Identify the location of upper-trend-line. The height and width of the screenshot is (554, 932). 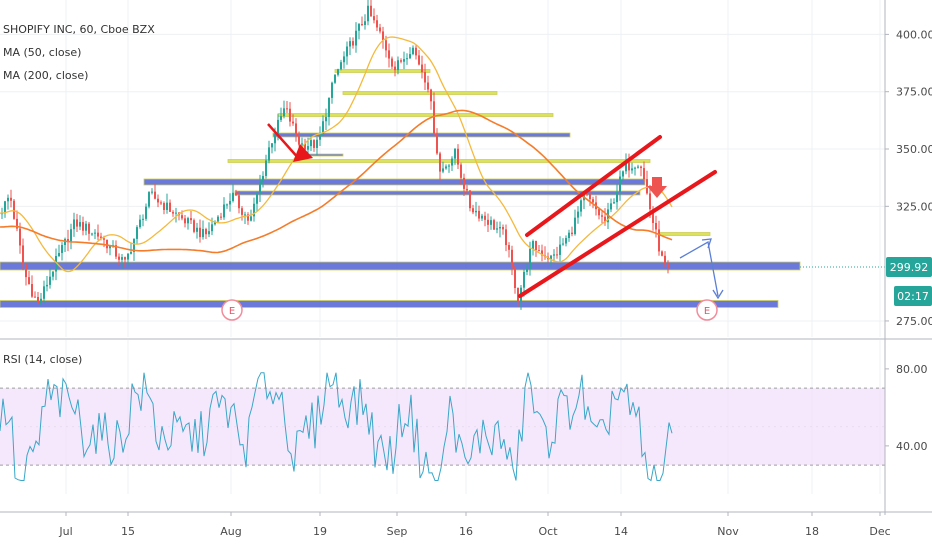
(593, 186).